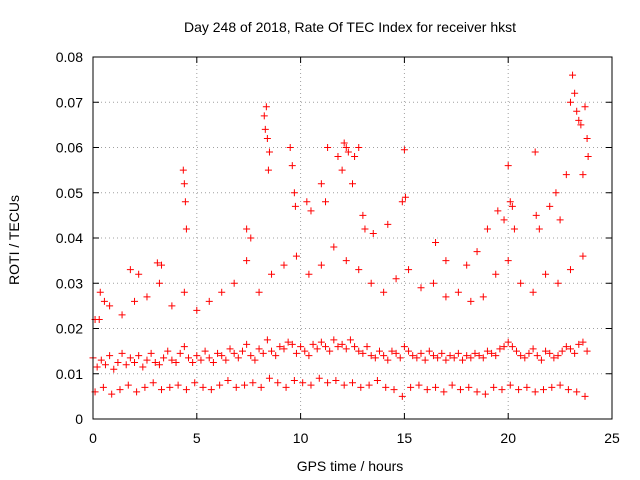 This screenshot has height=480, width=640. Describe the element at coordinates (69, 374) in the screenshot. I see `y-tick-label: 0.01` at that location.